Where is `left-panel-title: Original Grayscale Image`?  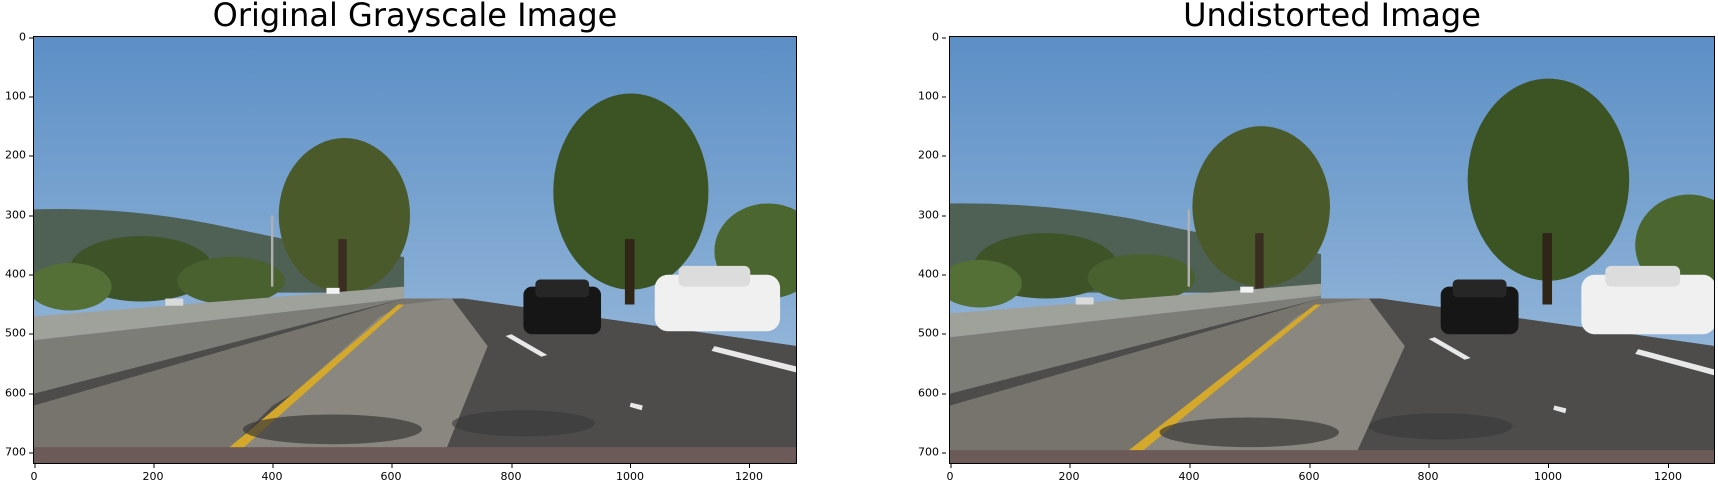 left-panel-title: Original Grayscale Image is located at coordinates (415, 17).